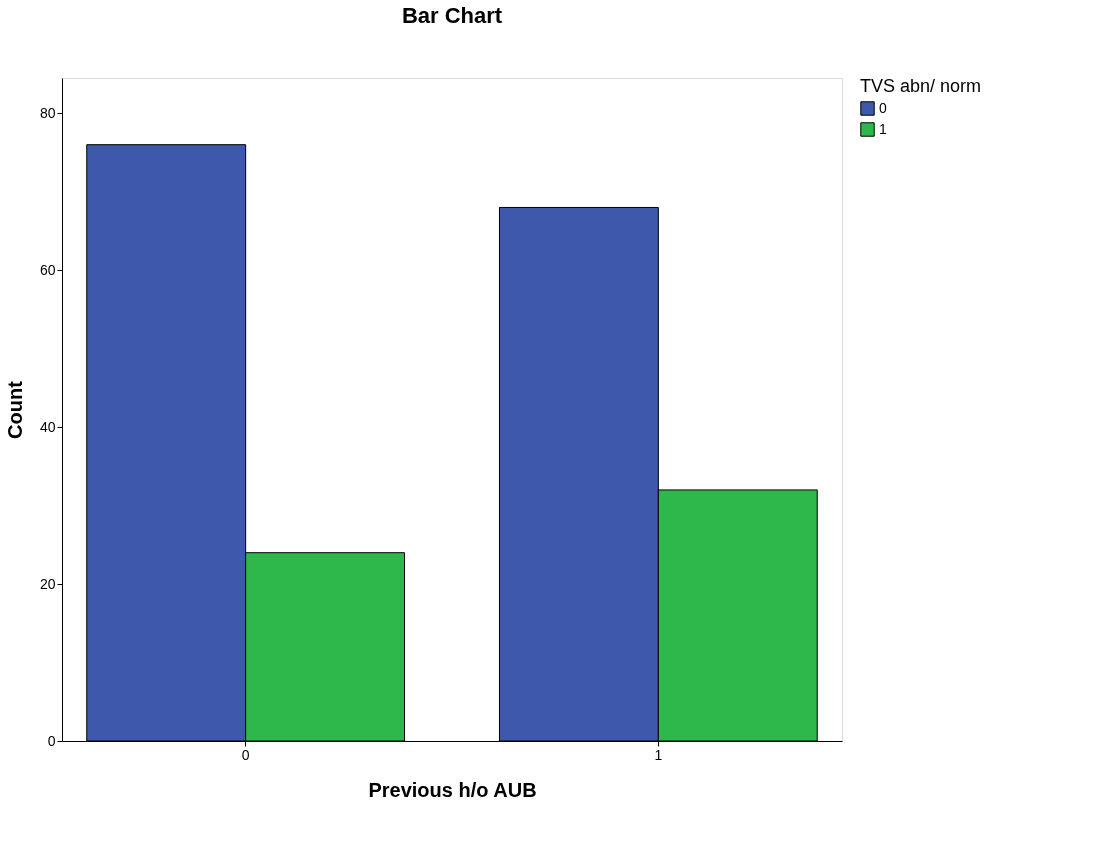 The width and height of the screenshot is (1101, 855). I want to click on y-tick-label: 20, so click(47, 583).